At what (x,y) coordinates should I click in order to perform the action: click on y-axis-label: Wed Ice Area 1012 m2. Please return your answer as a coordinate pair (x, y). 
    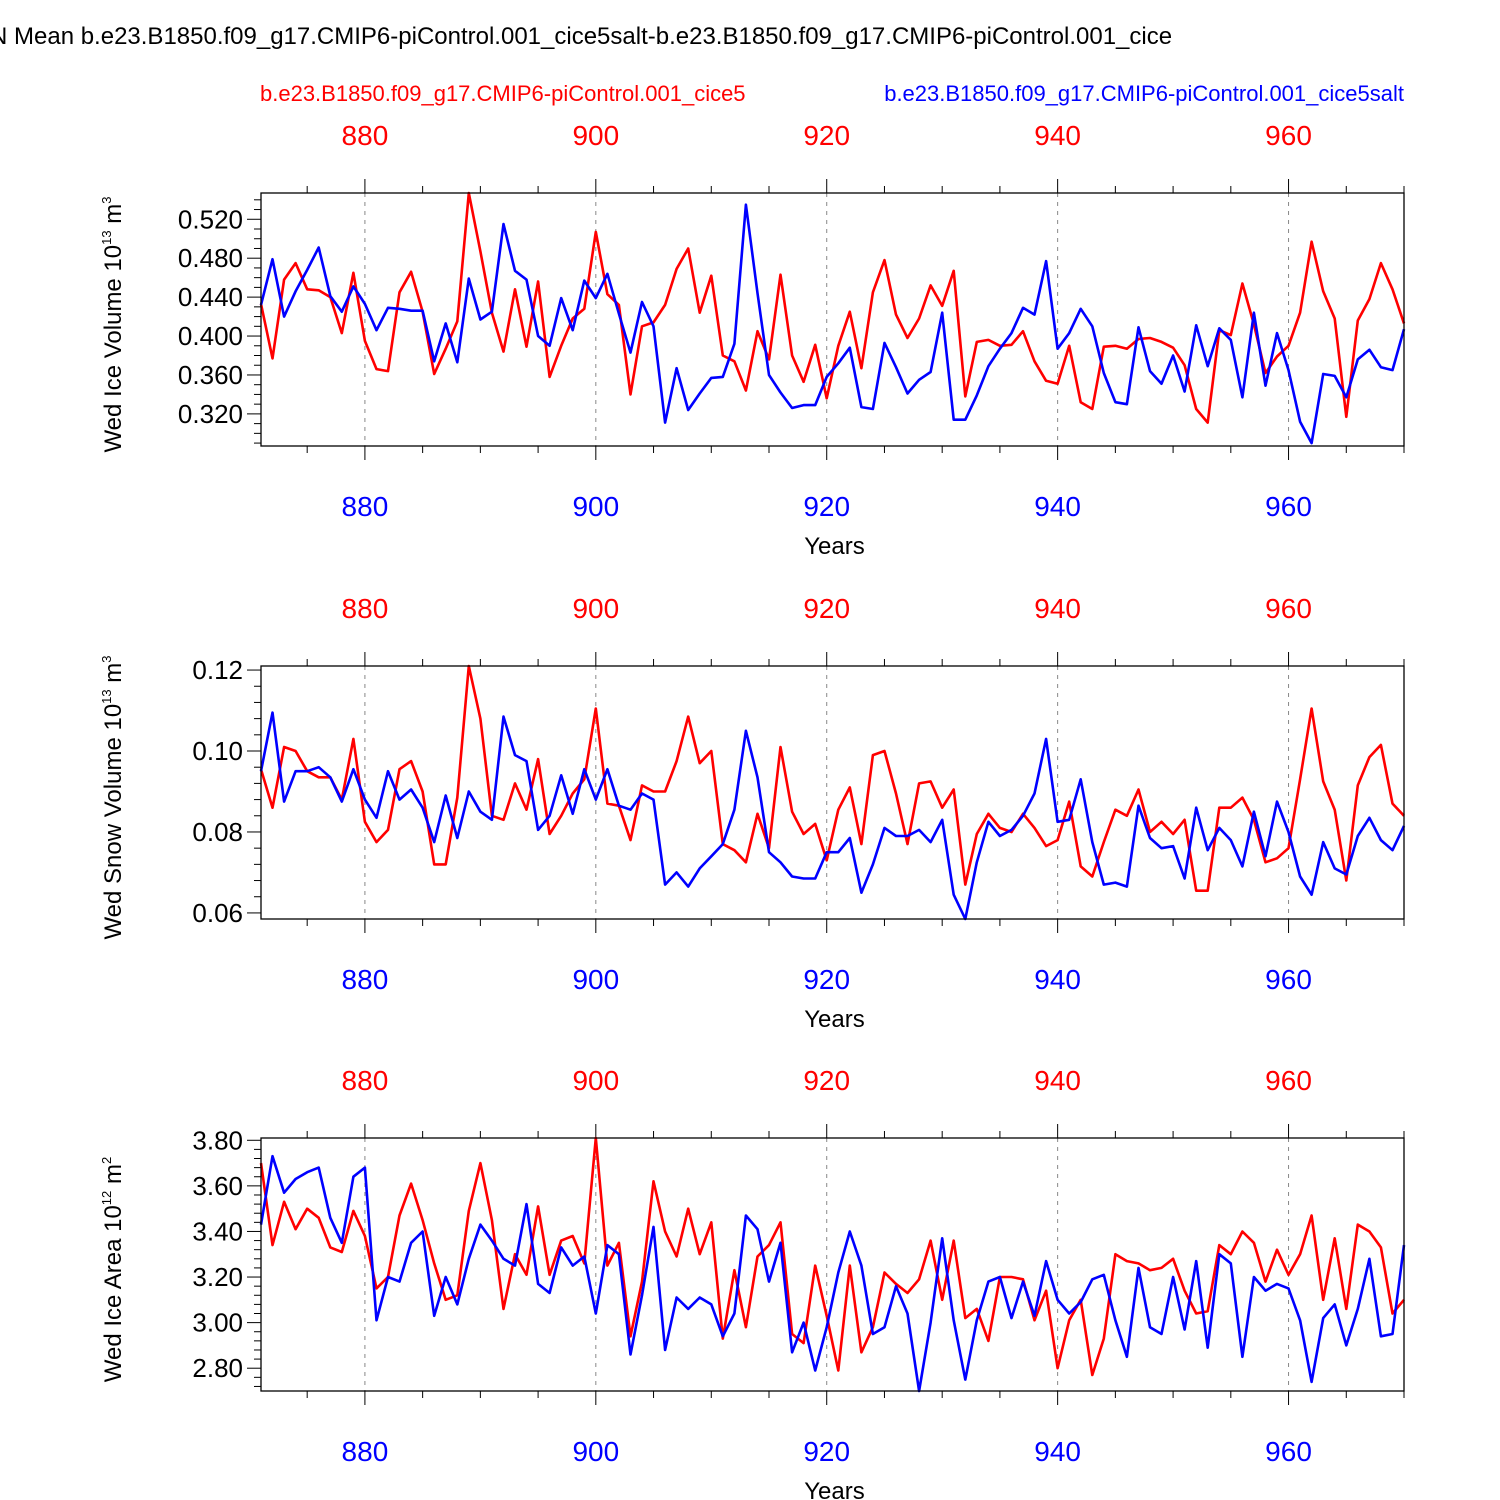
    Looking at the image, I should click on (113, 1269).